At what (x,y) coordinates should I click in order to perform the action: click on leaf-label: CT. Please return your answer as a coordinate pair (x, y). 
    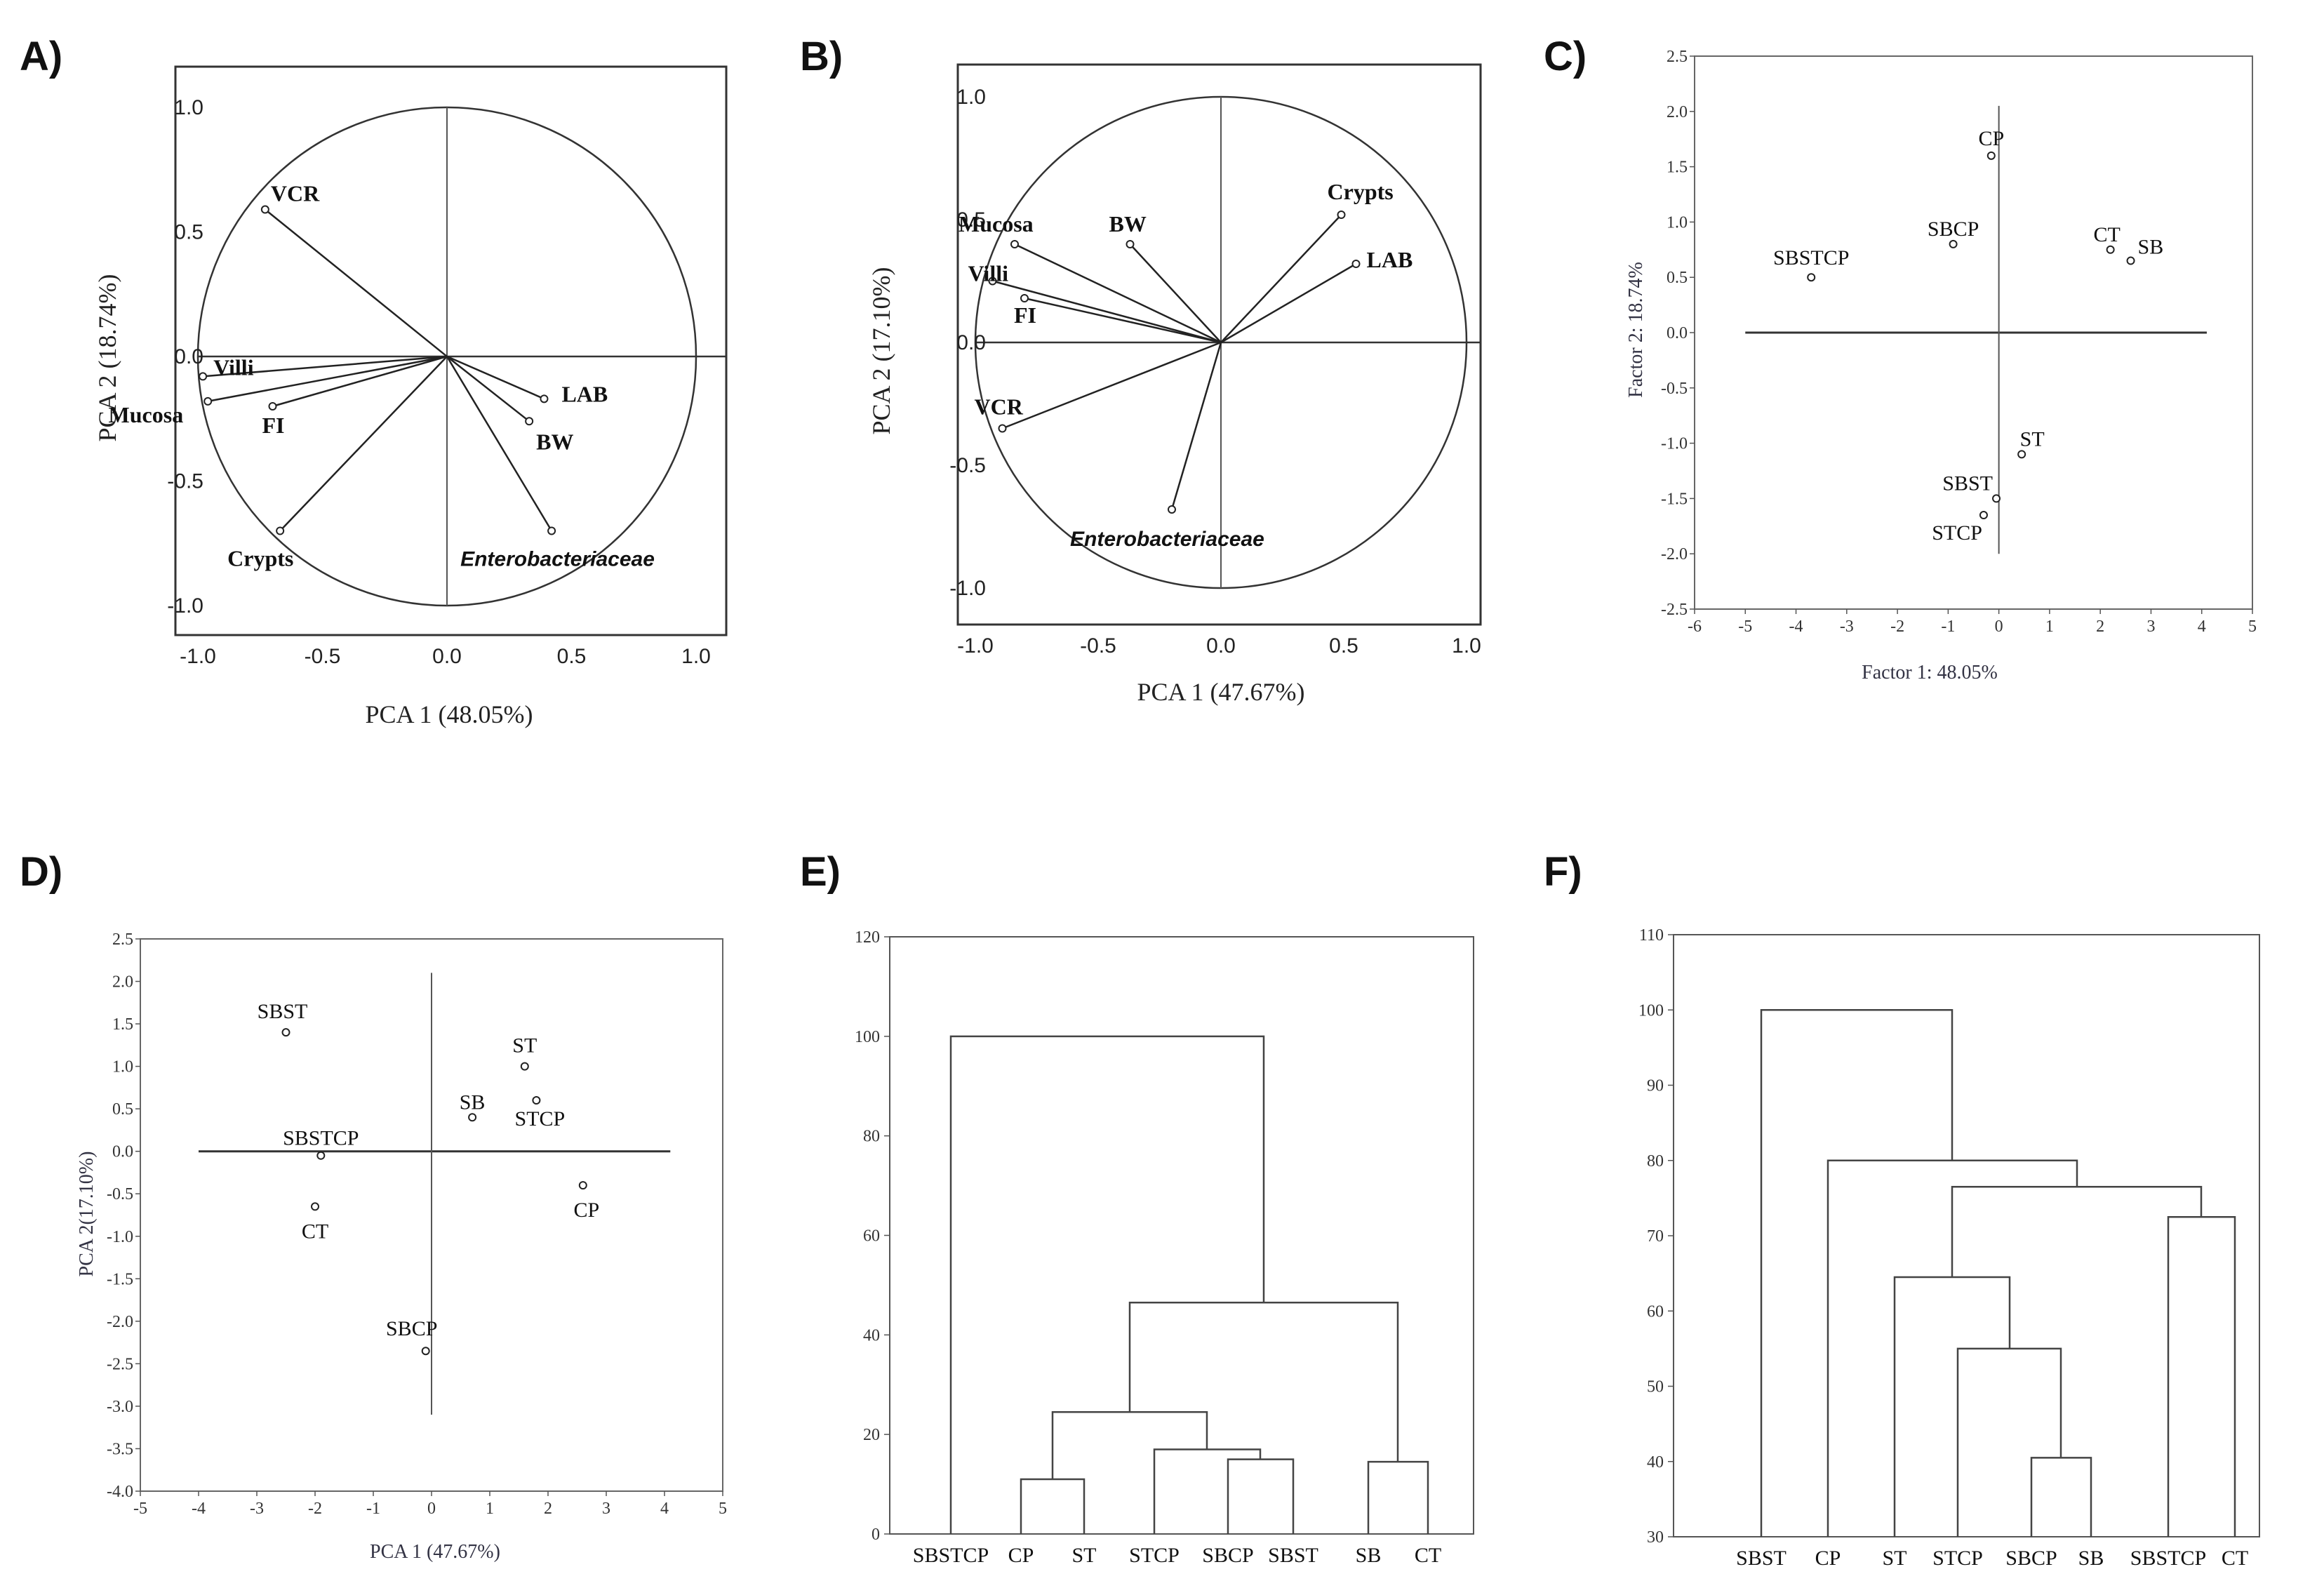
    Looking at the image, I should click on (1428, 1555).